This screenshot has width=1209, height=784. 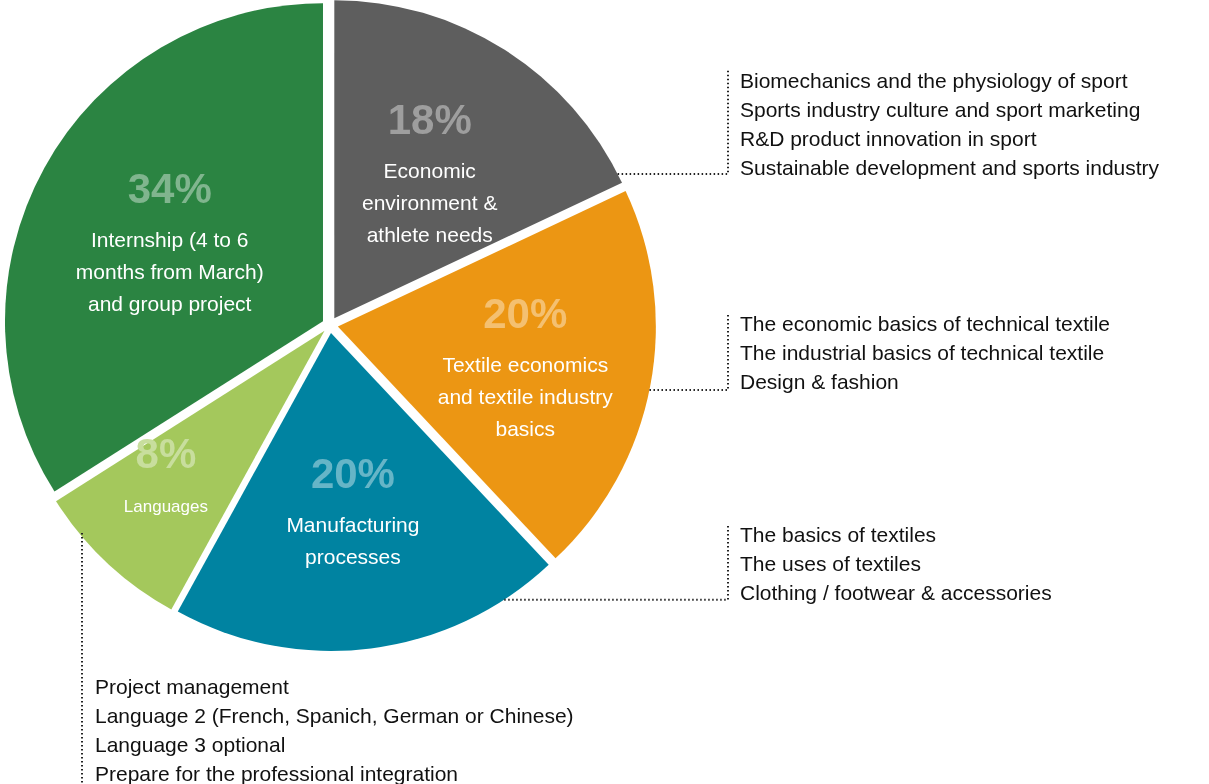 What do you see at coordinates (166, 453) in the screenshot?
I see `data-label: 8%` at bounding box center [166, 453].